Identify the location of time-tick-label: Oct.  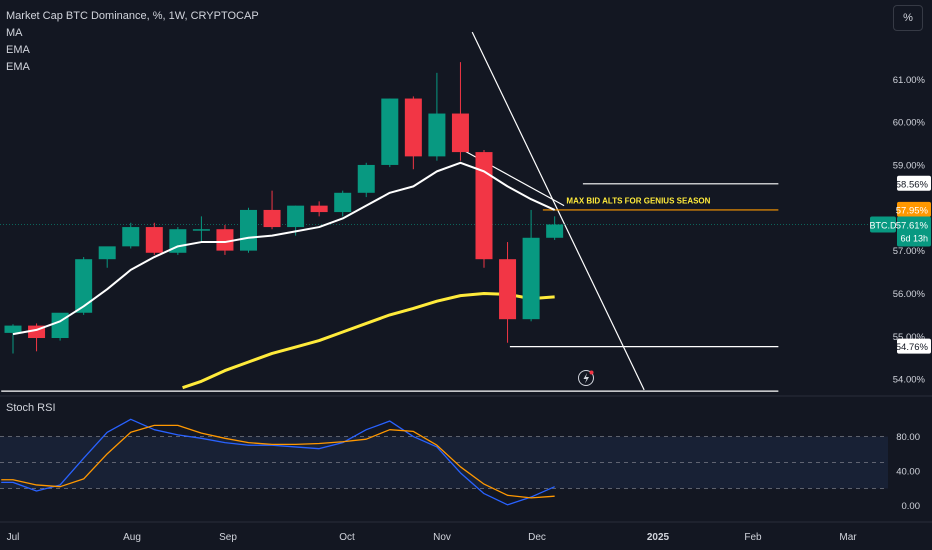
(347, 537).